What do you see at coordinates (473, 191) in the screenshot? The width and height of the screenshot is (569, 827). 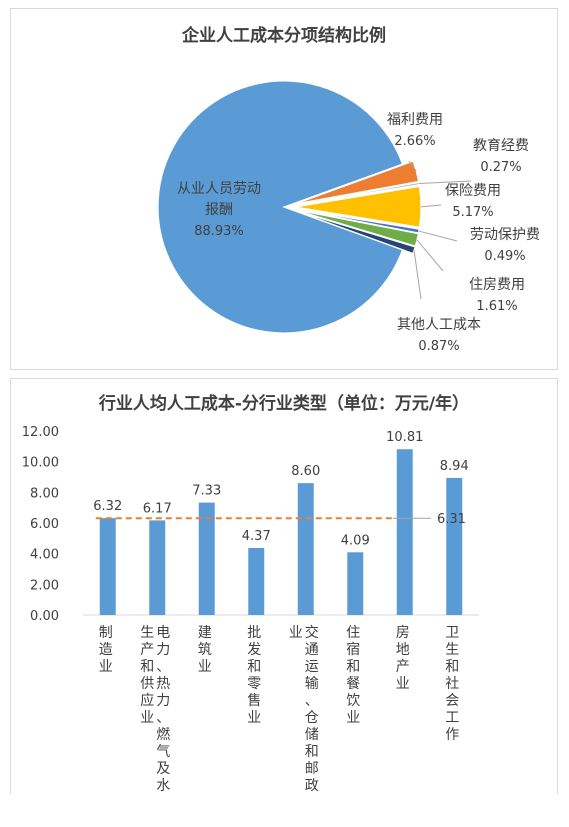 I see `pie-category-label: 保险费用` at bounding box center [473, 191].